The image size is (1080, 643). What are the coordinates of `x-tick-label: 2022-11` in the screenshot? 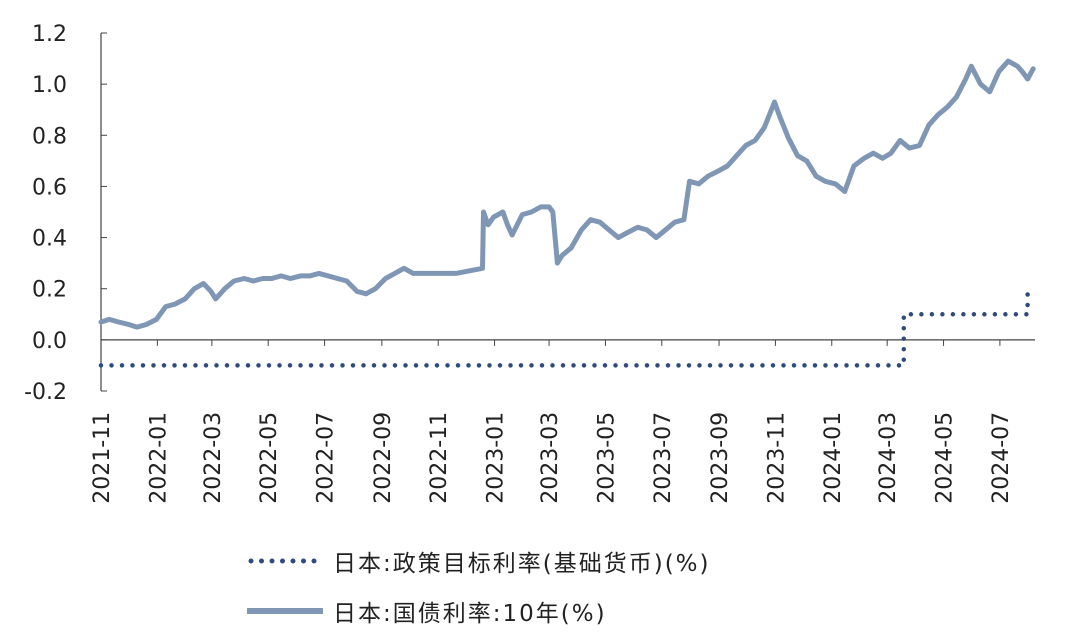 It's located at (439, 458).